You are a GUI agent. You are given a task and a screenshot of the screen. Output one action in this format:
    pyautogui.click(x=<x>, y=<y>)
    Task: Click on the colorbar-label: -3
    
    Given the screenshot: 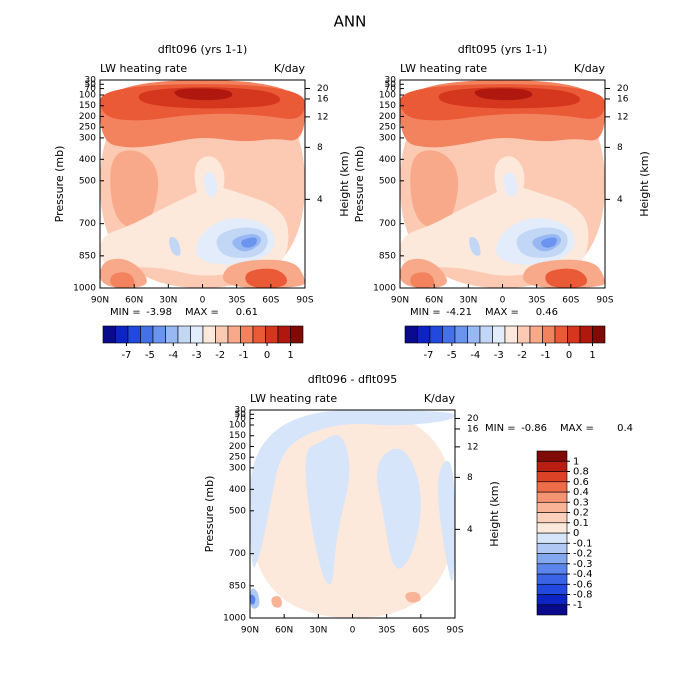 What is the action you would take?
    pyautogui.click(x=197, y=355)
    